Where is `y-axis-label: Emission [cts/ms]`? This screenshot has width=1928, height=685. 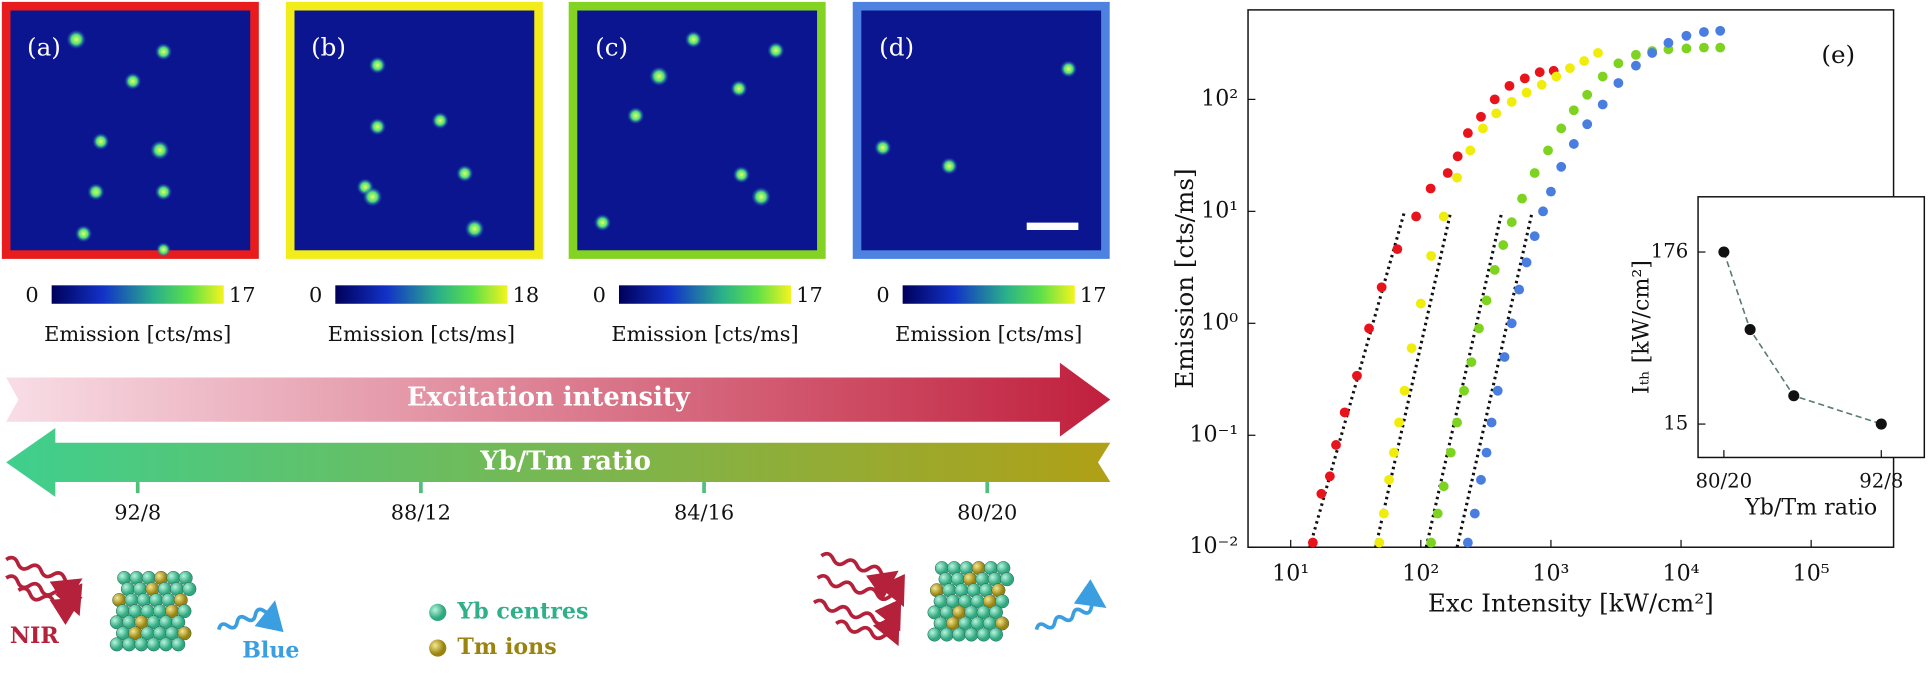 y-axis-label: Emission [cts/ms] is located at coordinates (1184, 278).